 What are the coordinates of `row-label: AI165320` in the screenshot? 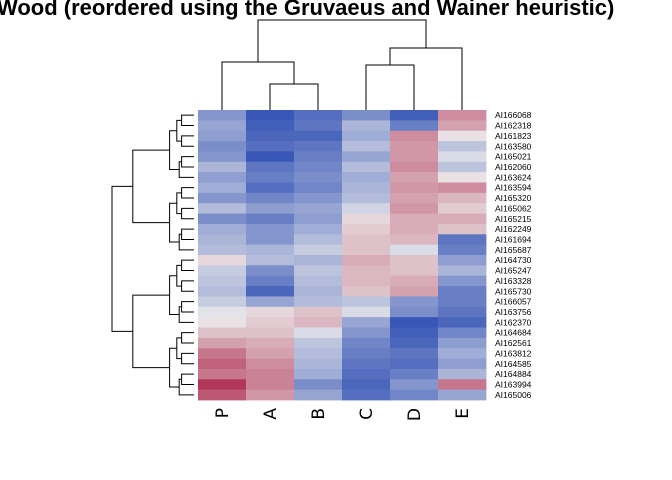 It's located at (513, 198).